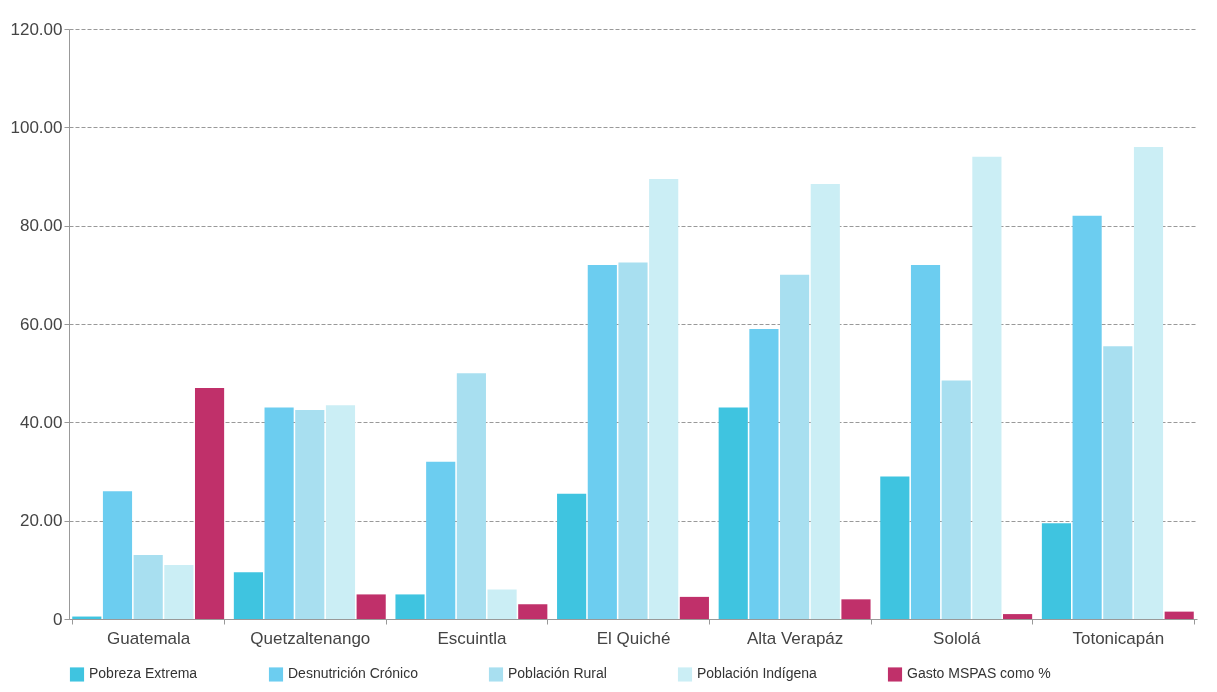 The image size is (1217, 692). I want to click on legend-label: Desnutrición Crónico, so click(353, 673).